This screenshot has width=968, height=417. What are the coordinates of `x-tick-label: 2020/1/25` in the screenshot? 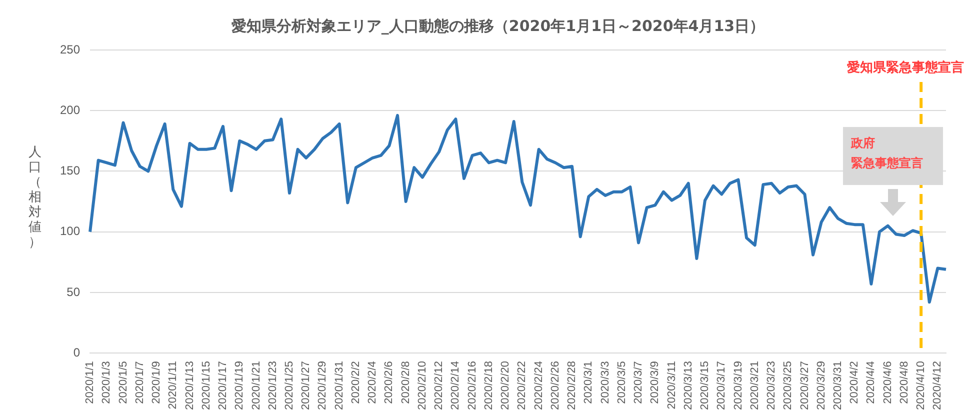 It's located at (290, 385).